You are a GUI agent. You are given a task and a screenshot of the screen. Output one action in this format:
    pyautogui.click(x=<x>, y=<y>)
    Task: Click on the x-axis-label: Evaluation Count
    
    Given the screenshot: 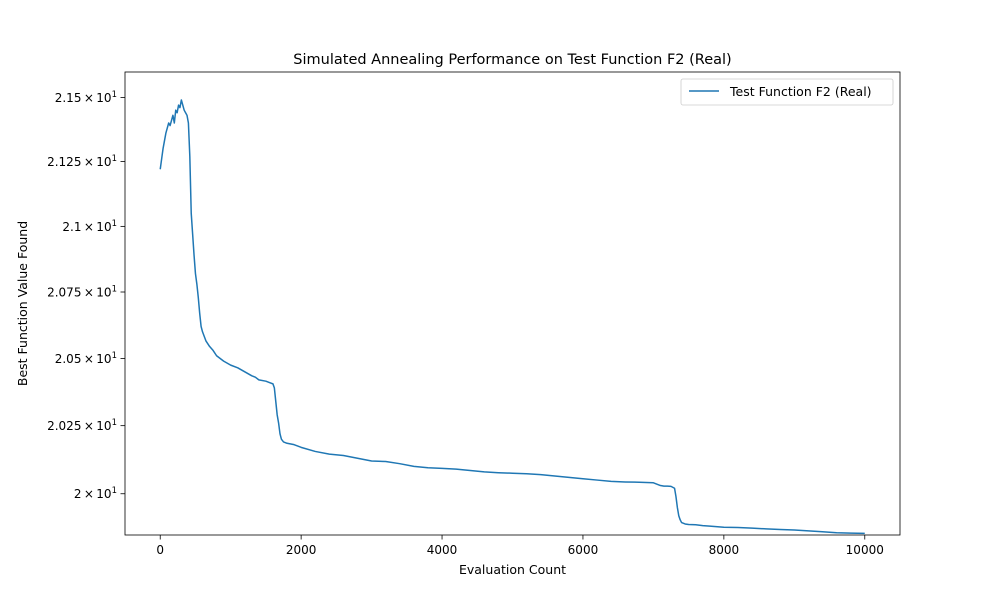 What is the action you would take?
    pyautogui.click(x=512, y=569)
    